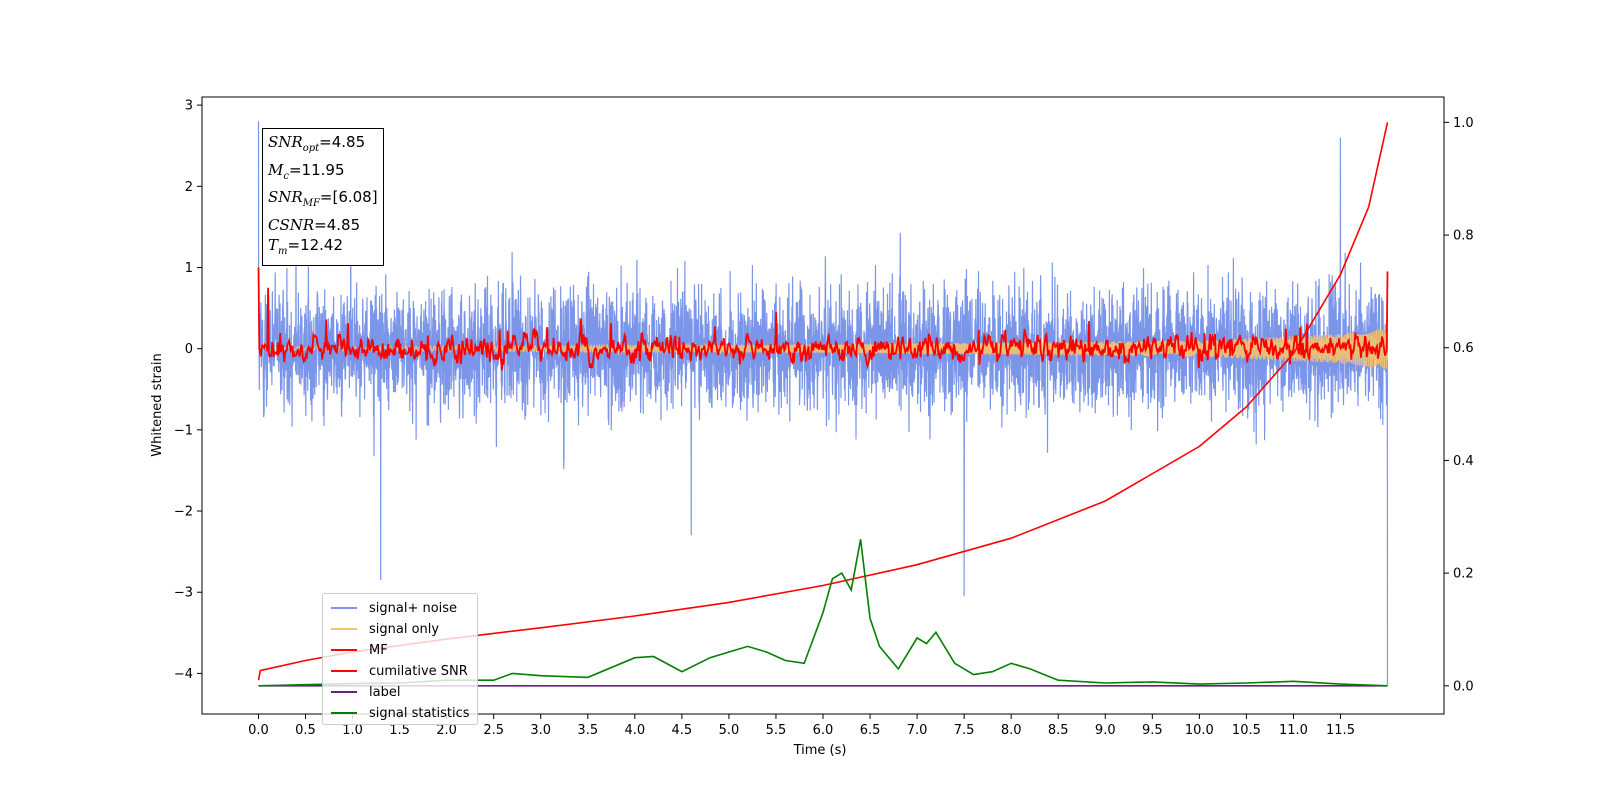  What do you see at coordinates (776, 730) in the screenshot?
I see `x-tick-label: 5.5` at bounding box center [776, 730].